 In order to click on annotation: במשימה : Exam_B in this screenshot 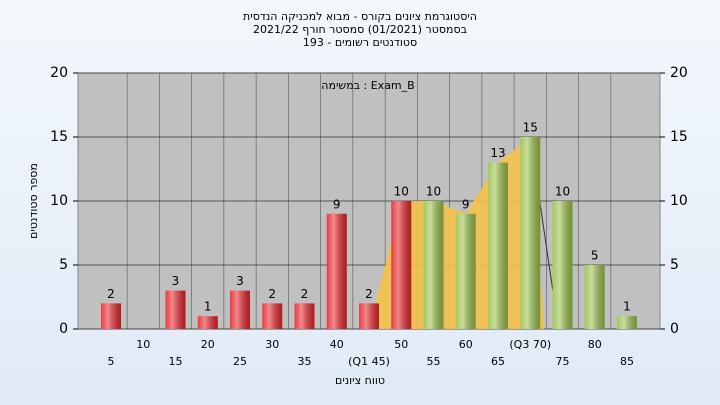, I will do `click(367, 85)`.